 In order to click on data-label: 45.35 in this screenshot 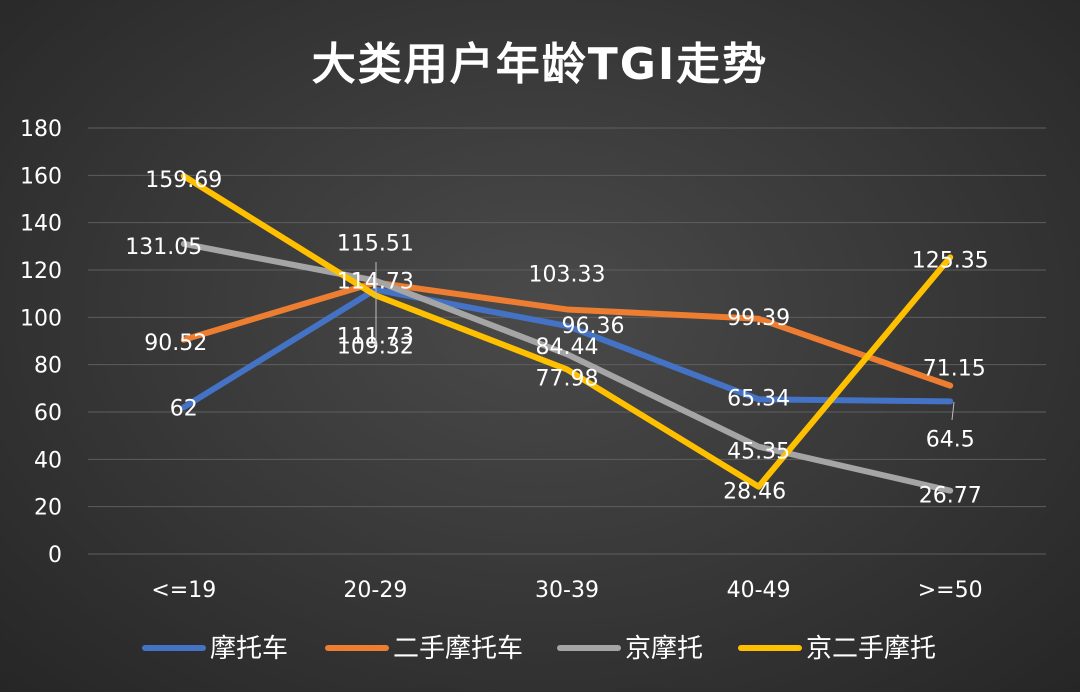, I will do `click(758, 452)`.